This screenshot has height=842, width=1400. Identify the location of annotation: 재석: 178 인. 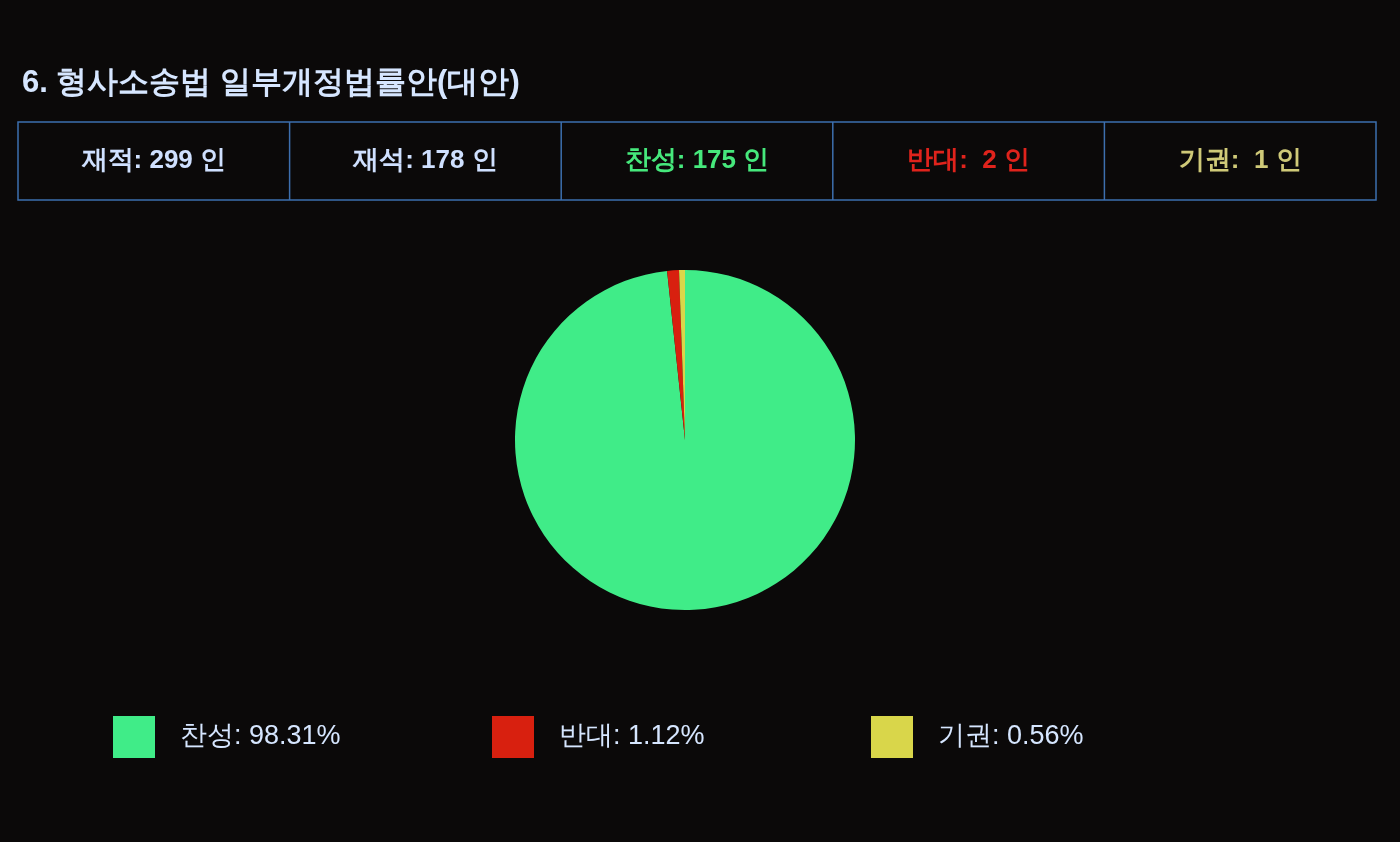
(425, 158).